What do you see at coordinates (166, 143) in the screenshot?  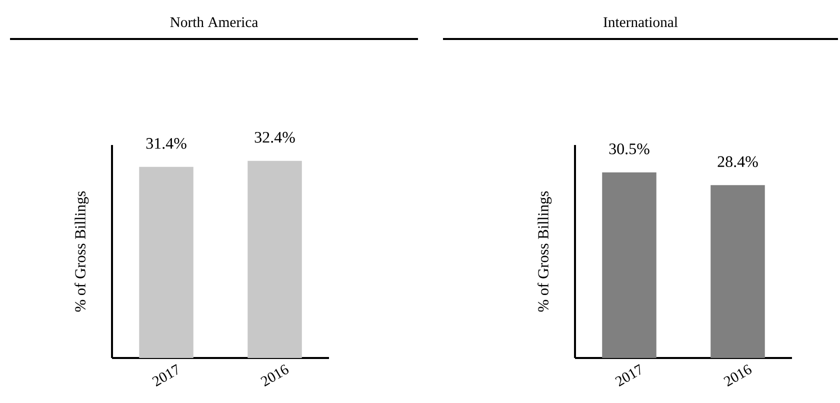 I see `data-label: 31.4%` at bounding box center [166, 143].